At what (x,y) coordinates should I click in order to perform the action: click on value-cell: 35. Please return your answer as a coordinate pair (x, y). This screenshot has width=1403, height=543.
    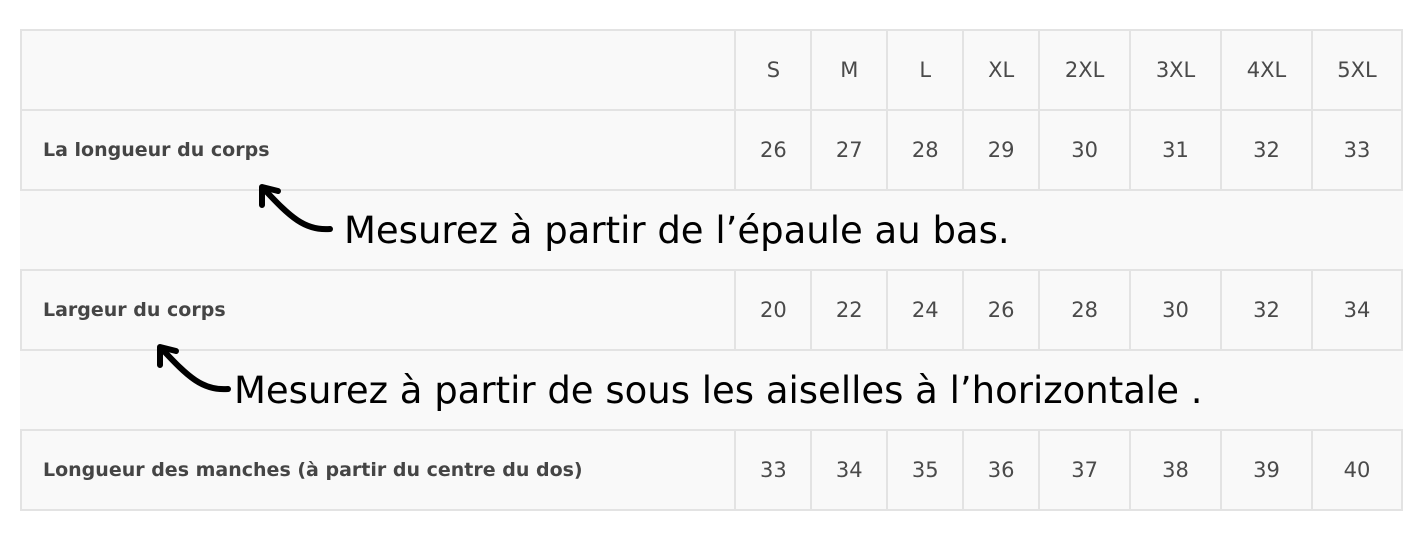
    Looking at the image, I should click on (925, 470).